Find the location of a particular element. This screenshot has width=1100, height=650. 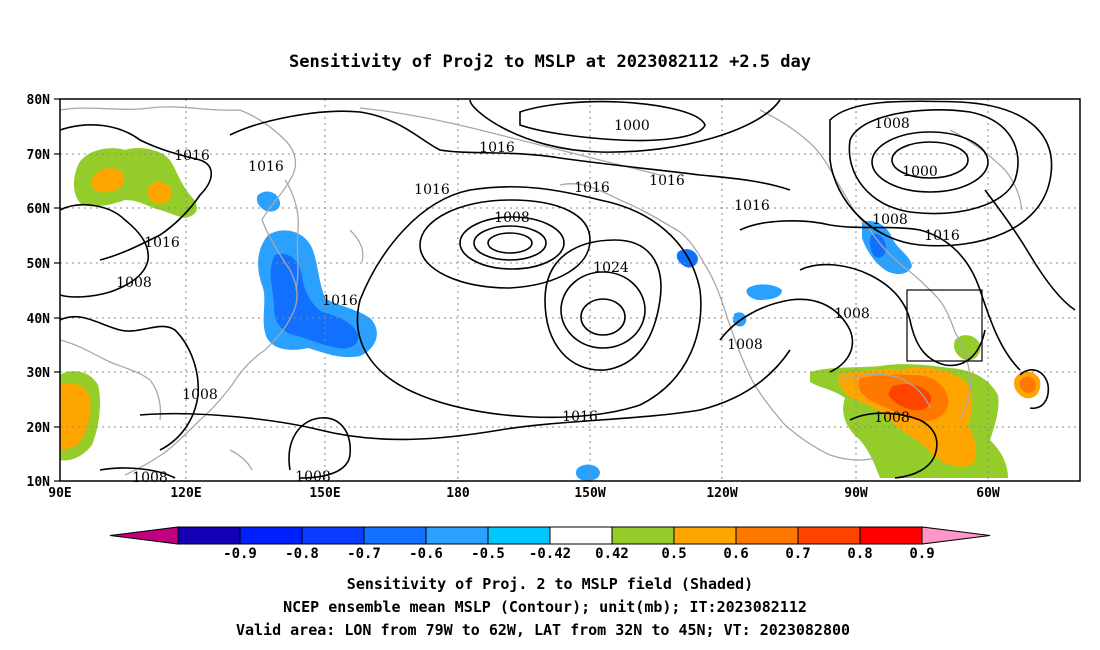

shade-pacific-blue is located at coordinates (587, 472).